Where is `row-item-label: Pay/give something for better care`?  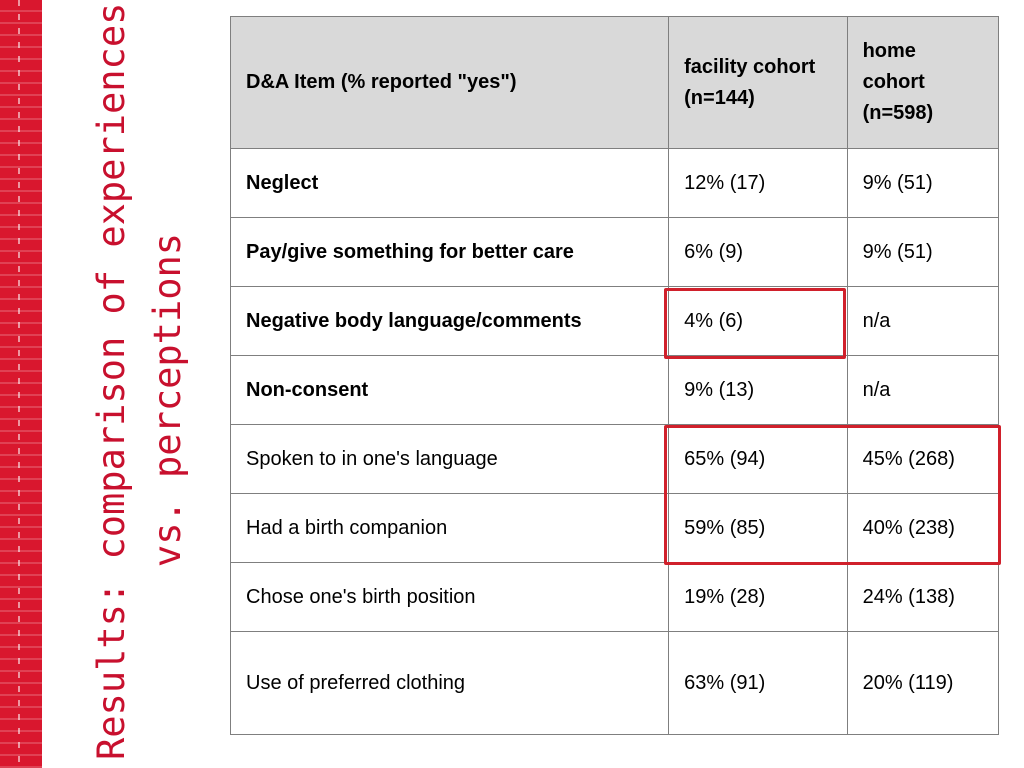 row-item-label: Pay/give something for better care is located at coordinates (449, 252).